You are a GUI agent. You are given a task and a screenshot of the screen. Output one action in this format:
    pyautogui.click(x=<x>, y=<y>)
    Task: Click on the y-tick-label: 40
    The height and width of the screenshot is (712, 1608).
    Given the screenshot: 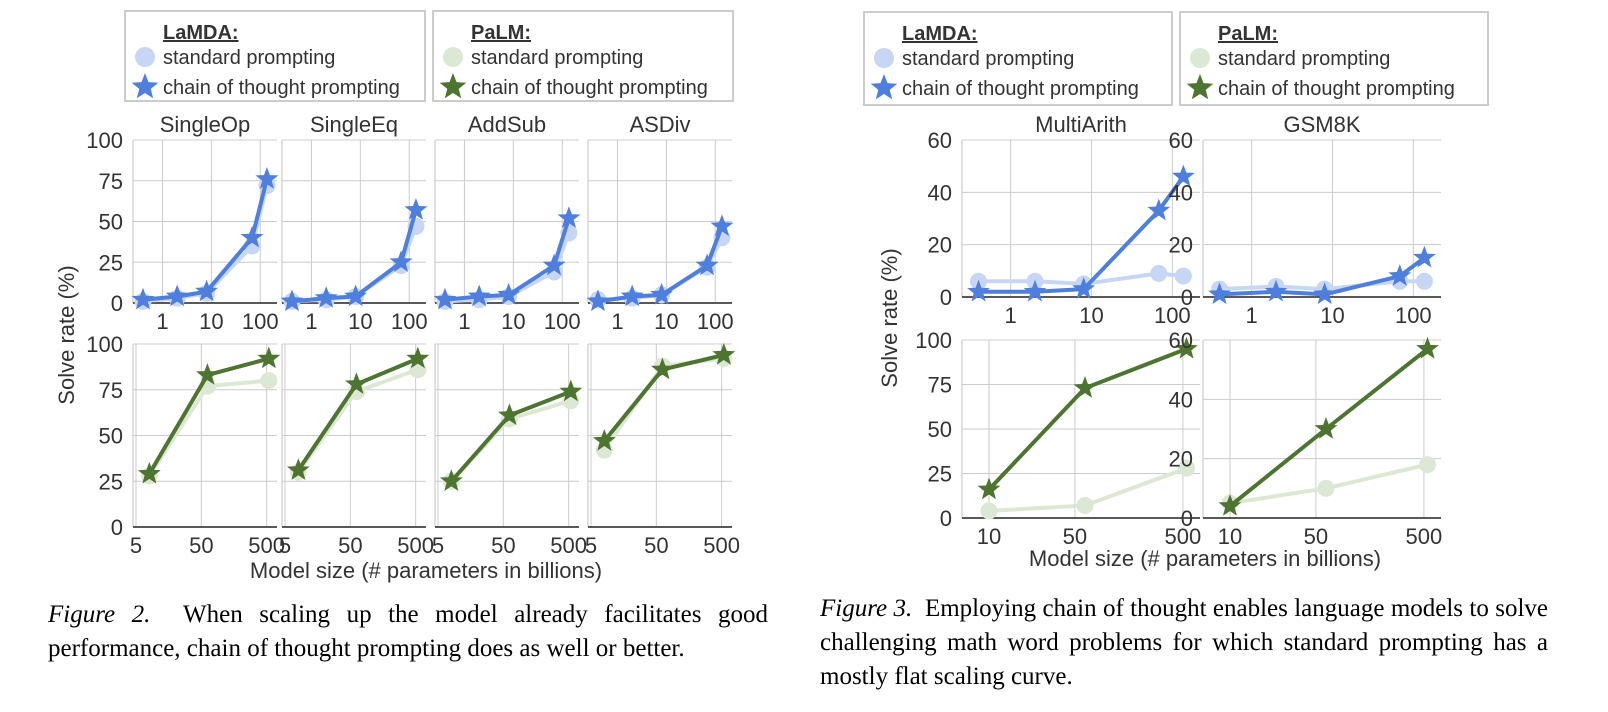 What is the action you would take?
    pyautogui.click(x=940, y=192)
    